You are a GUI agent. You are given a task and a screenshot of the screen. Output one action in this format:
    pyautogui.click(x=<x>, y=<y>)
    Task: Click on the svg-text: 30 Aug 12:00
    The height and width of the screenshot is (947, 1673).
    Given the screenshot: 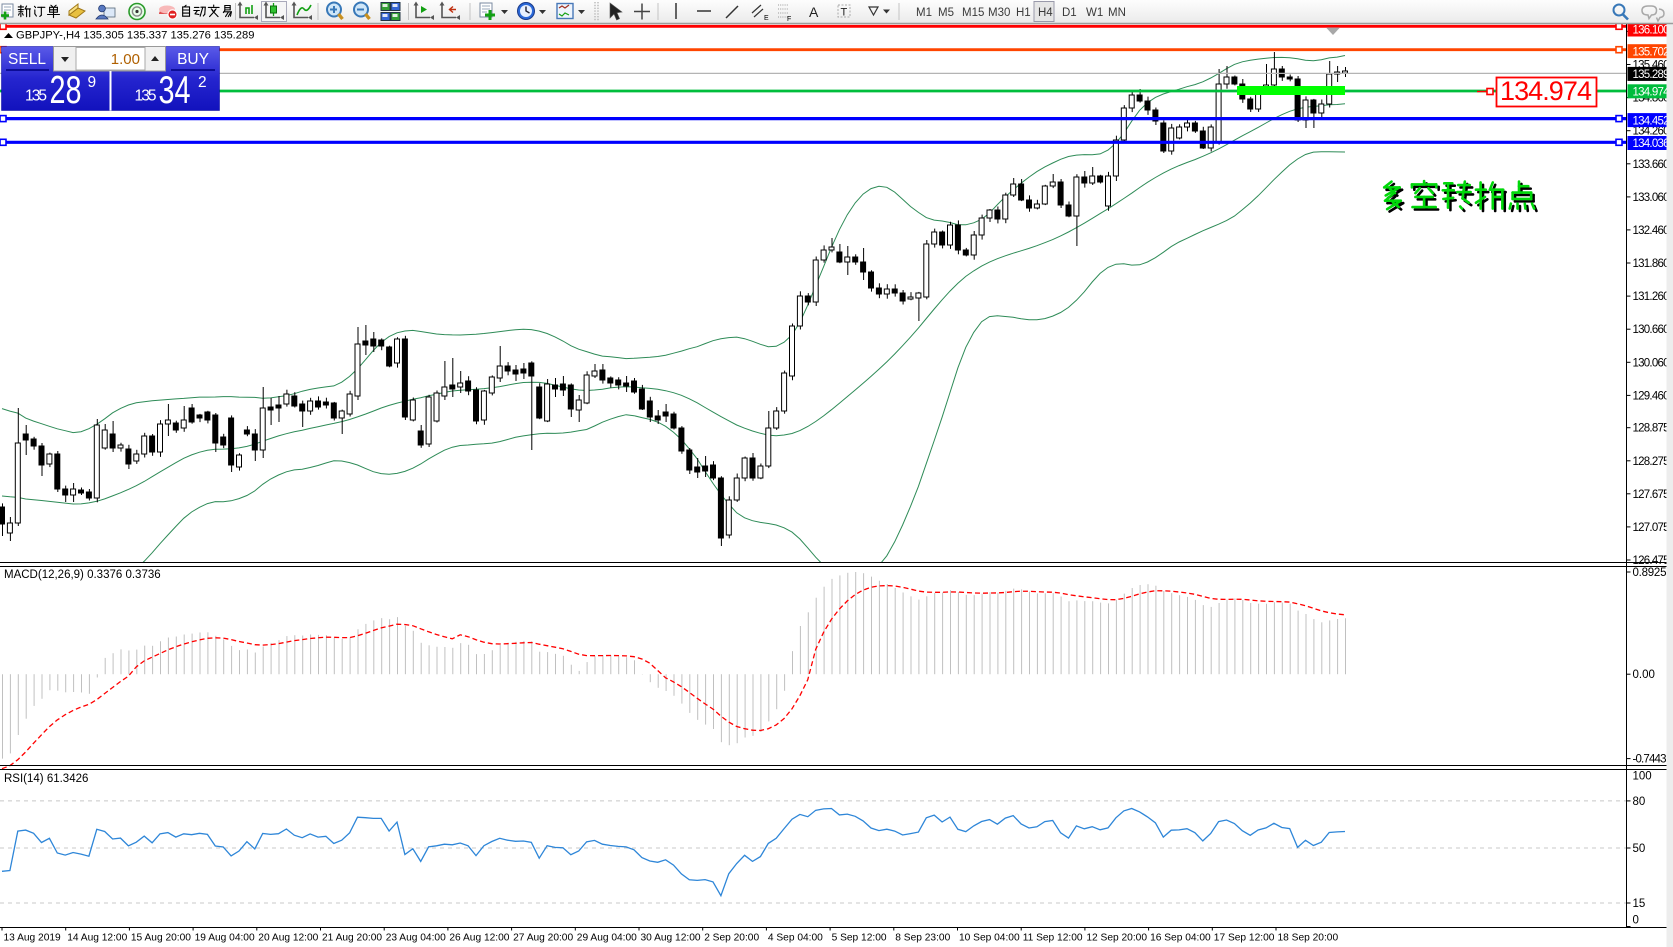 What is the action you would take?
    pyautogui.click(x=671, y=938)
    